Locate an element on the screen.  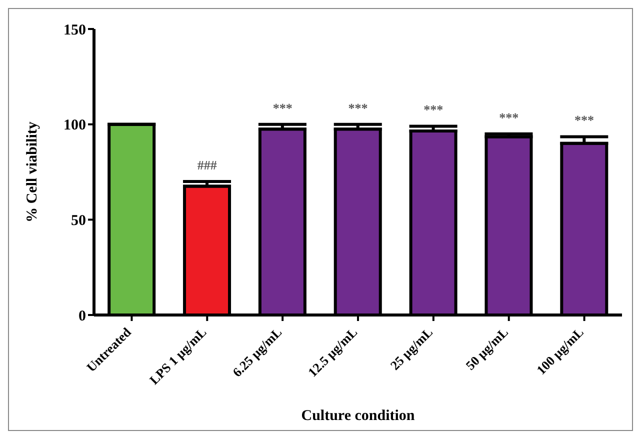
y-tick-label: 50 is located at coordinates (78, 220).